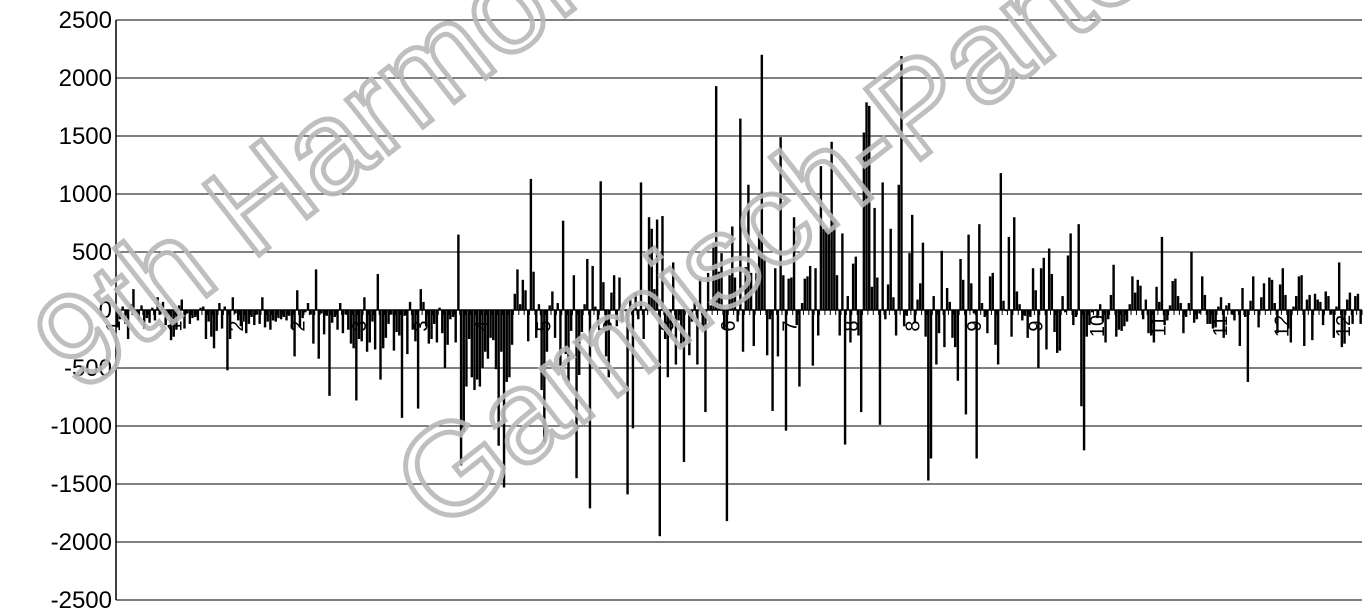 The image size is (1365, 609). I want to click on x-tick-label: 2, so click(299, 325).